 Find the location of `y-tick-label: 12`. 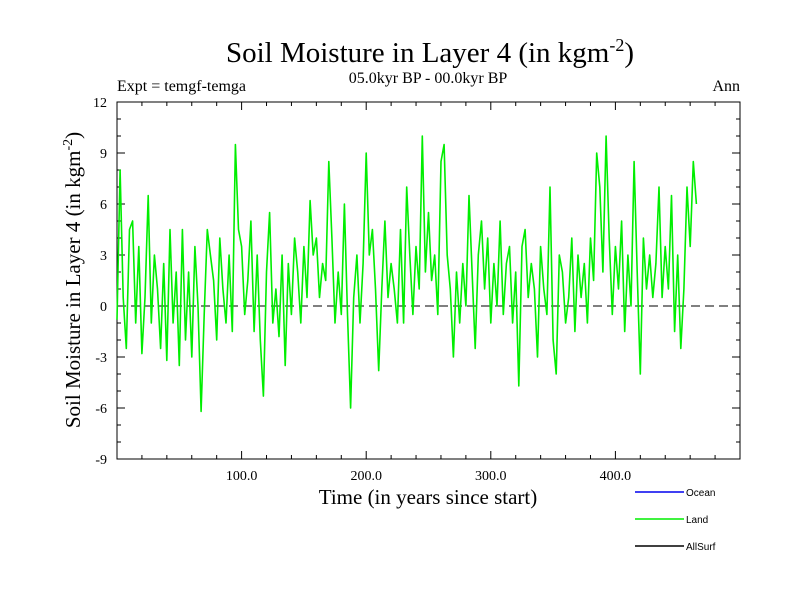

y-tick-label: 12 is located at coordinates (100, 103).